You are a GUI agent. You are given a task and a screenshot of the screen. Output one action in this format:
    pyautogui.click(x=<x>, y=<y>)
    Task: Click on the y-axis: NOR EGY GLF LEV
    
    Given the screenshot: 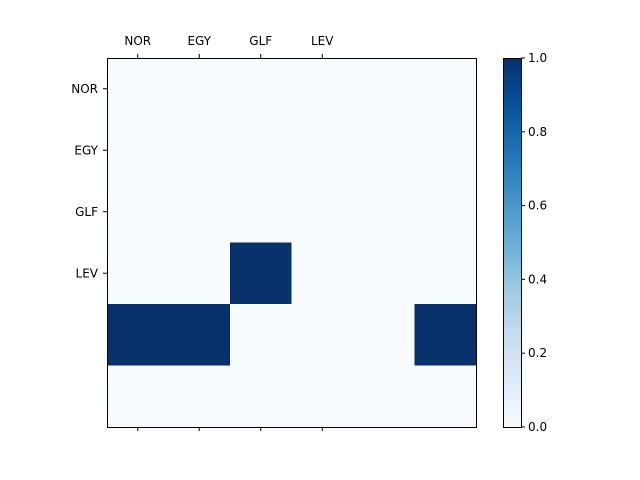 What is the action you would take?
    pyautogui.click(x=89, y=181)
    